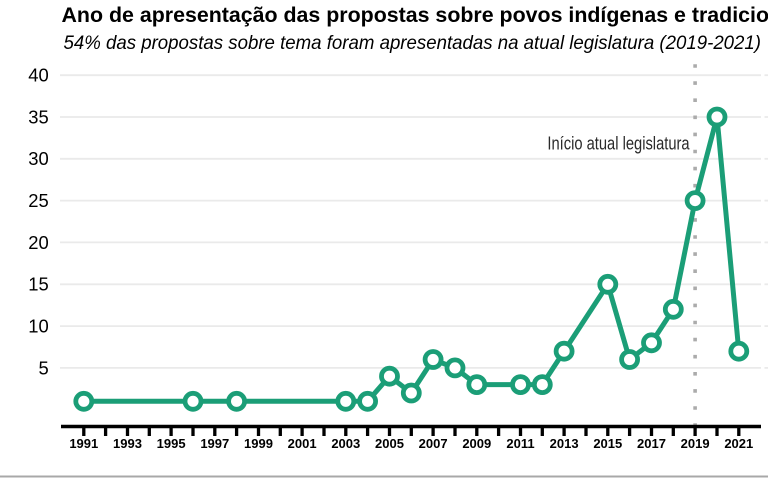 This screenshot has width=768, height=480. Describe the element at coordinates (38, 284) in the screenshot. I see `svg-text: 15` at that location.